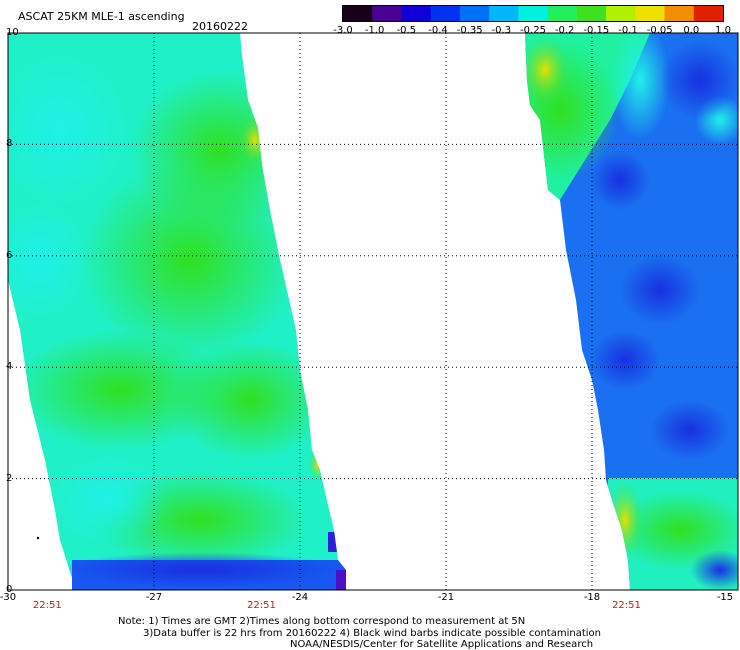 This screenshot has height=650, width=740. I want to click on colorbar-label: -0.05, so click(659, 30).